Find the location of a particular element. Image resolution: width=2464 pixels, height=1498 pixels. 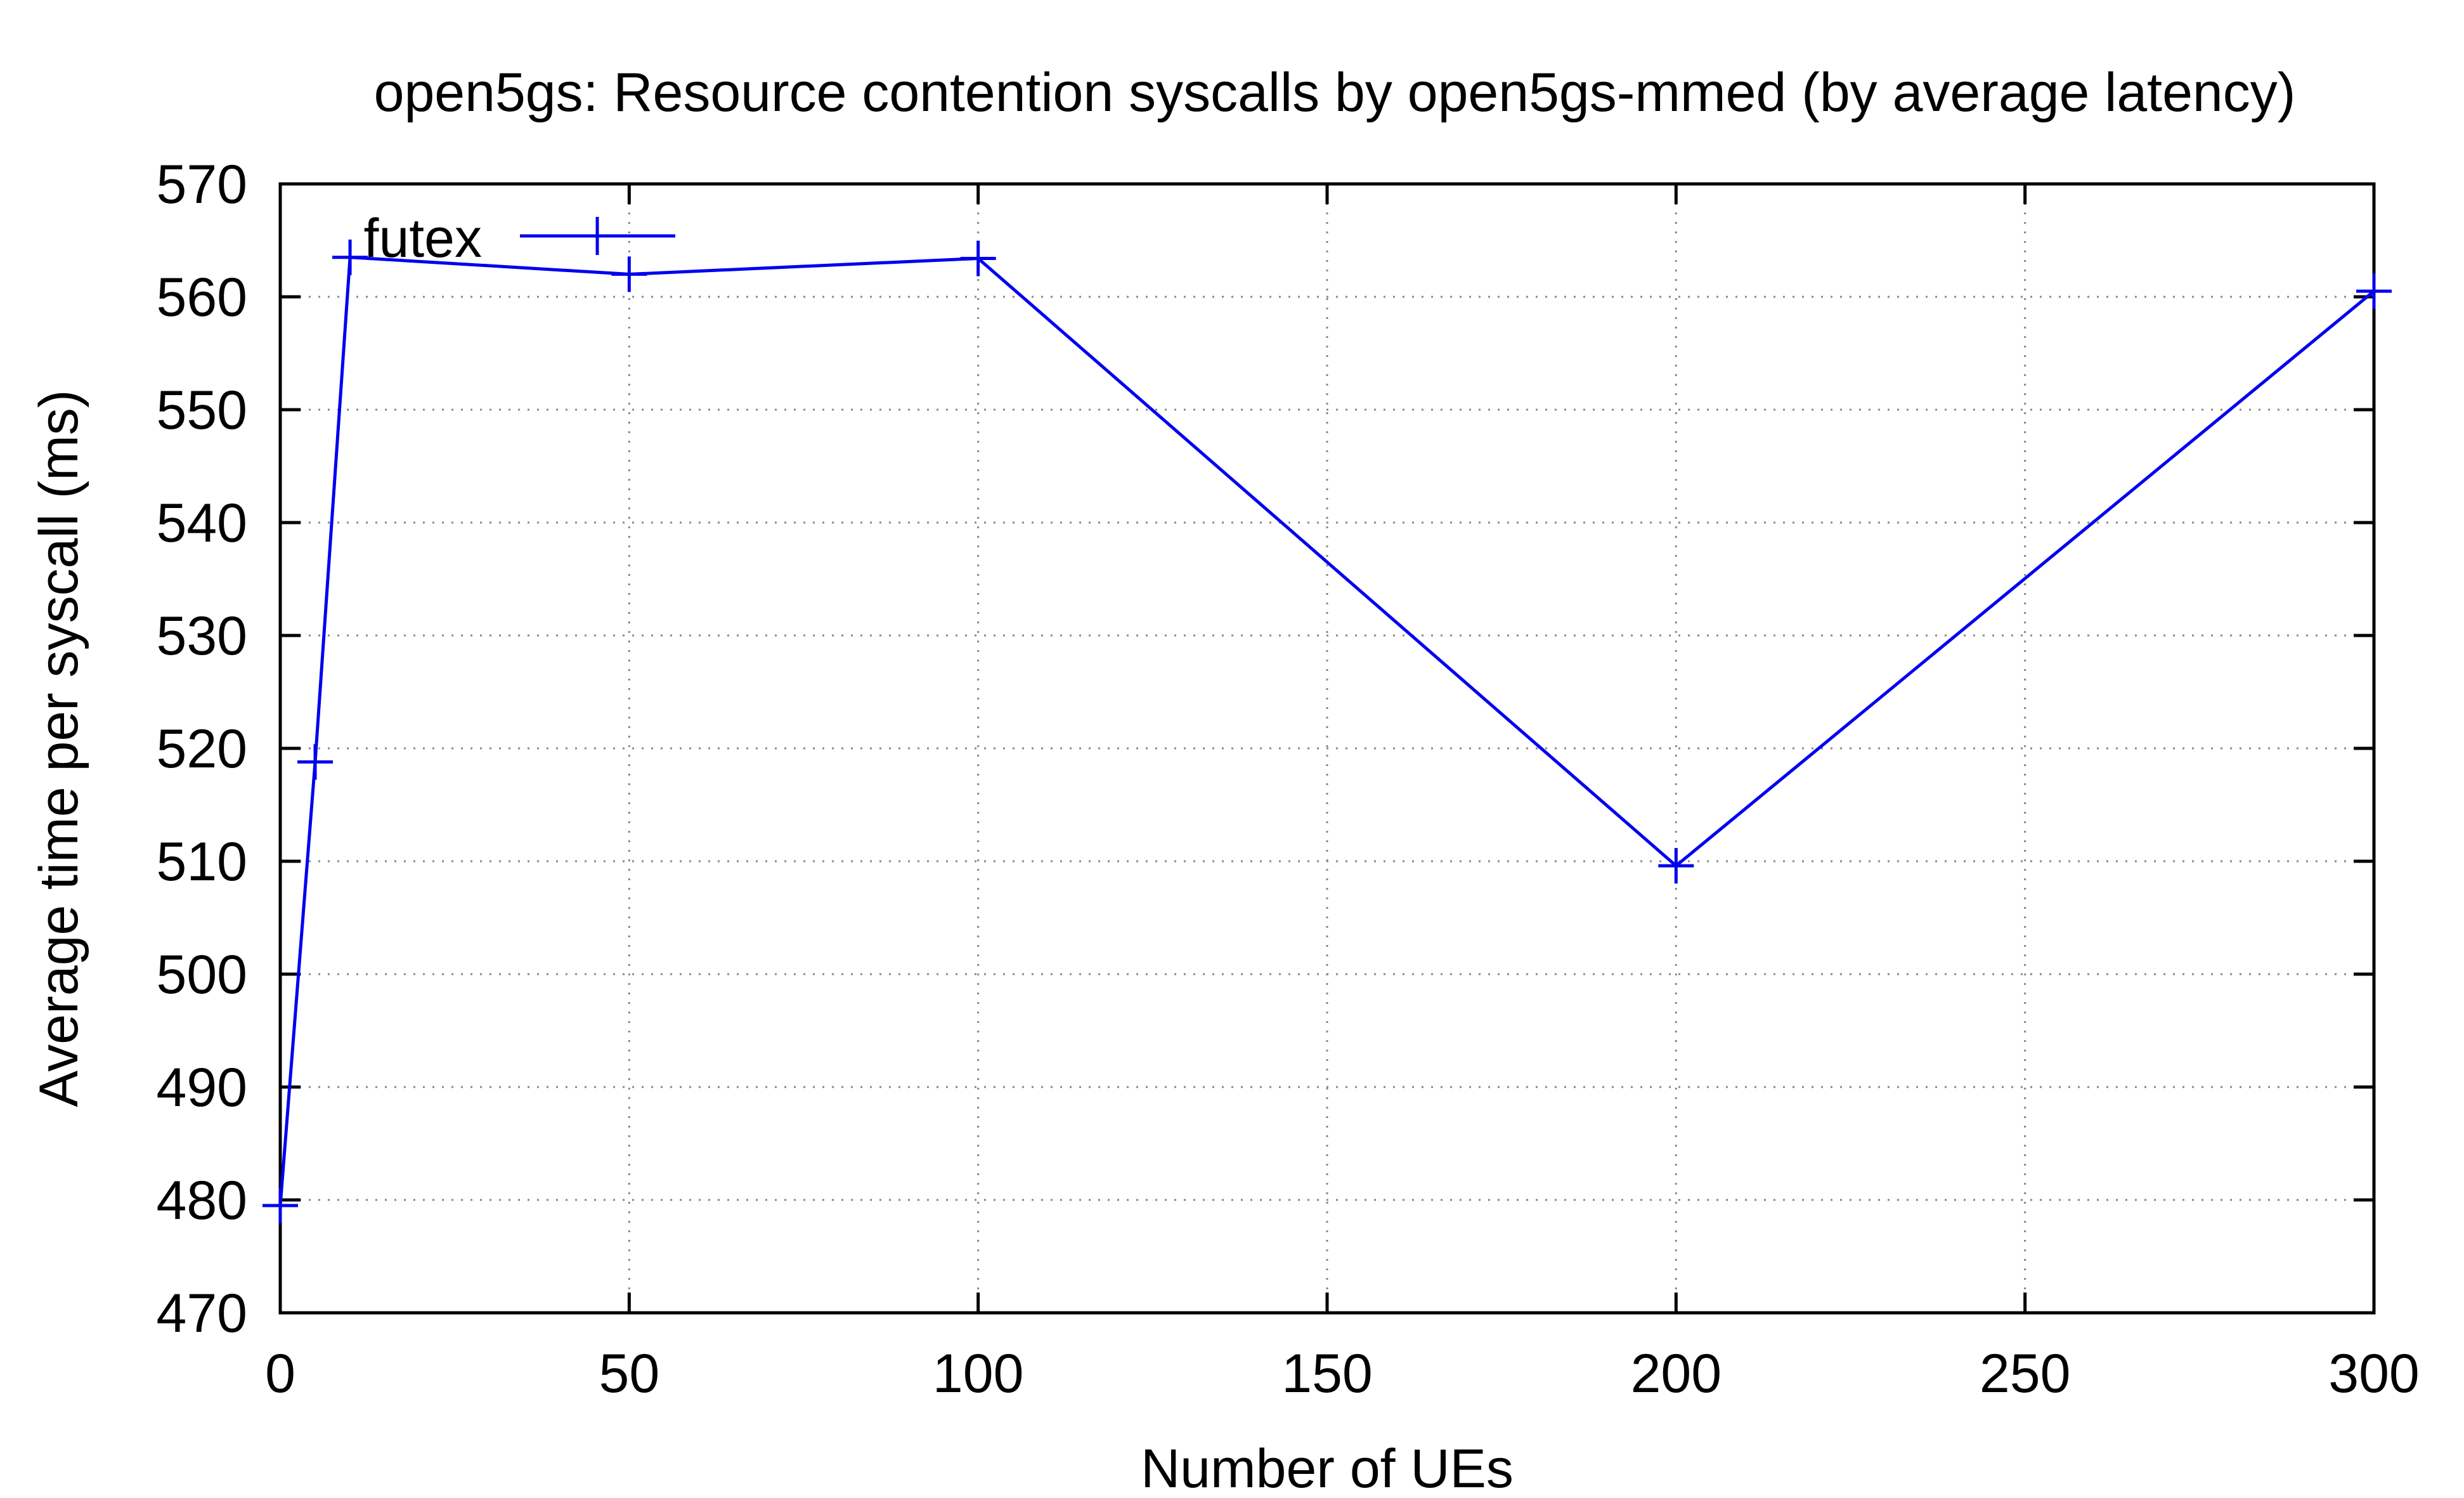

x-axis-label: Number of UEs is located at coordinates (1327, 1468).